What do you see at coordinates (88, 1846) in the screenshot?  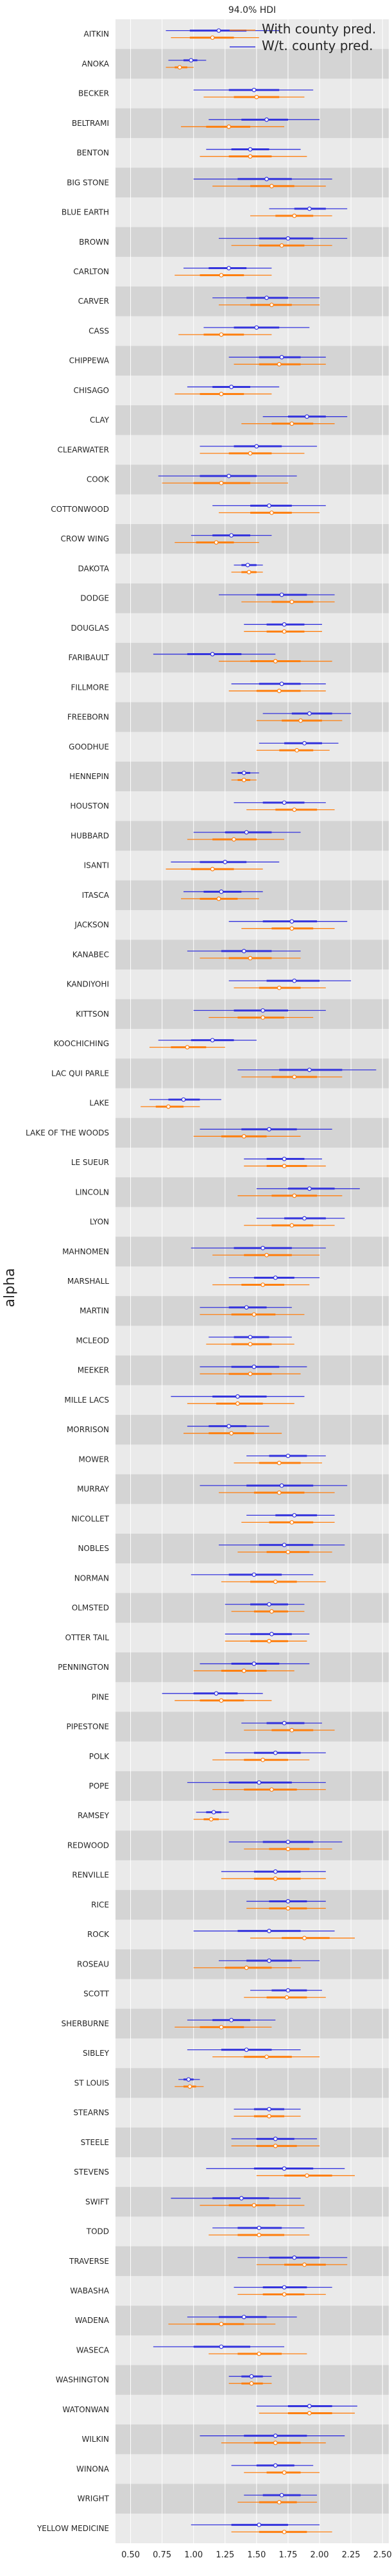 I see `y-tick-label: REDWOOD` at bounding box center [88, 1846].